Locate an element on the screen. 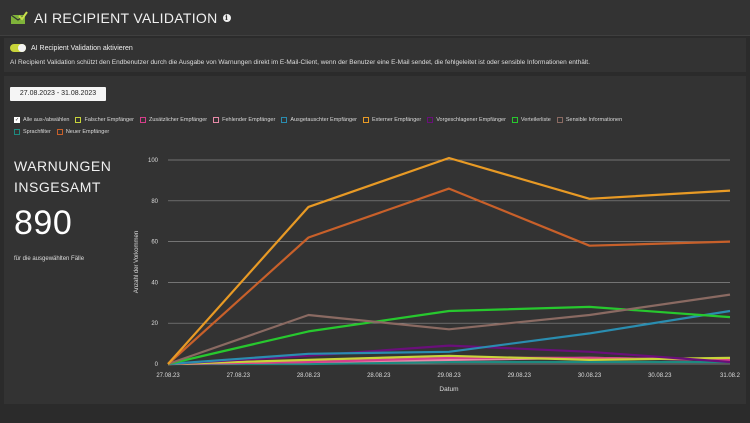 The image size is (750, 423). legend-label: Ausgetauschter Empfänger is located at coordinates (323, 120).